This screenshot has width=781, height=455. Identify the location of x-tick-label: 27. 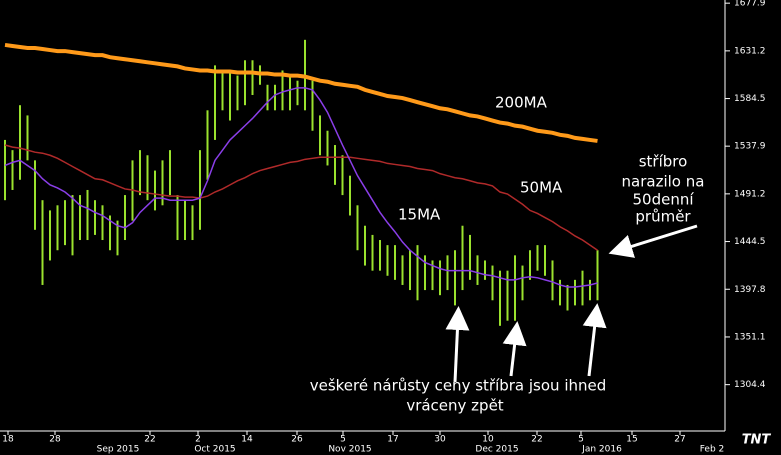
(679, 440).